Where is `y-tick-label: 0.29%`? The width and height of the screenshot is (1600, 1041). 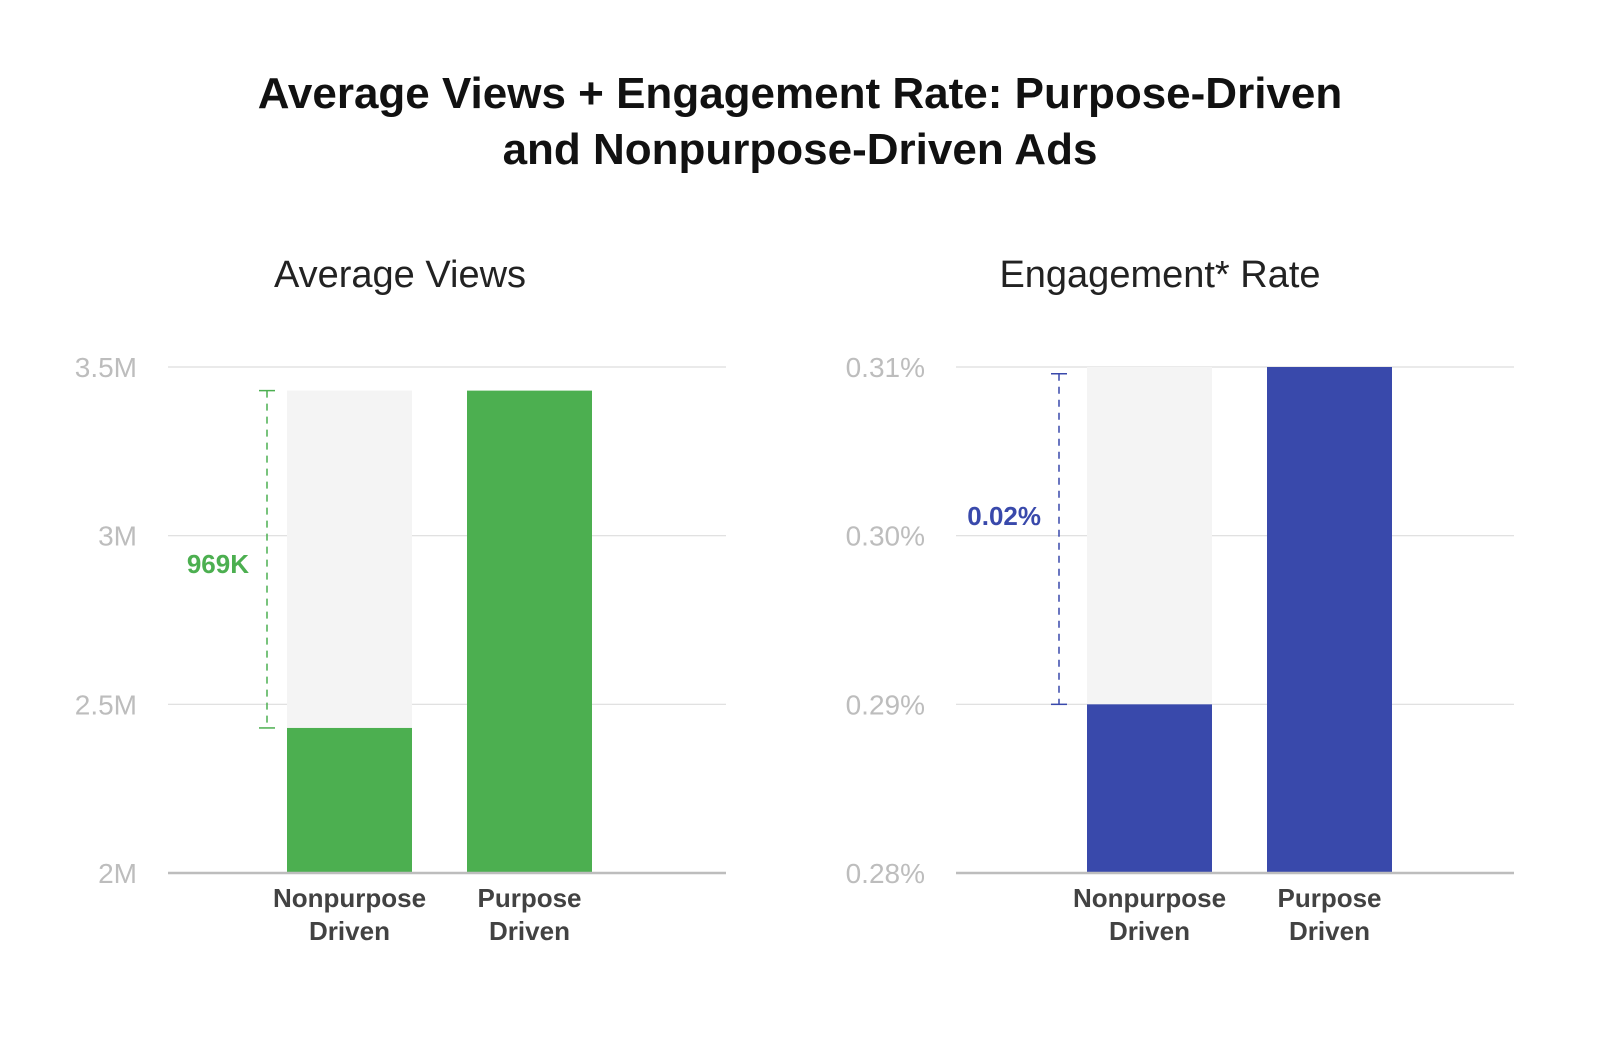 y-tick-label: 0.29% is located at coordinates (885, 704).